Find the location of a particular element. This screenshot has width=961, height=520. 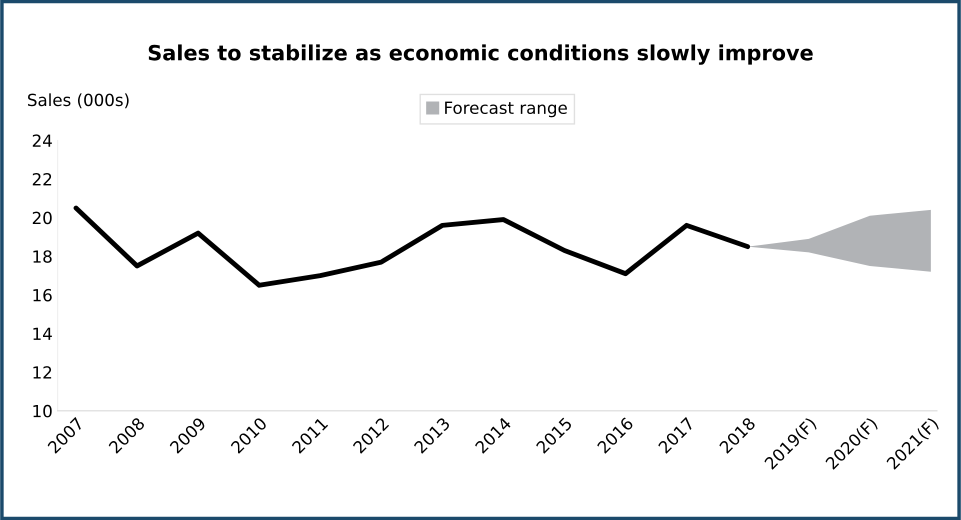

y-axis-title: Sales (000s) is located at coordinates (78, 100).